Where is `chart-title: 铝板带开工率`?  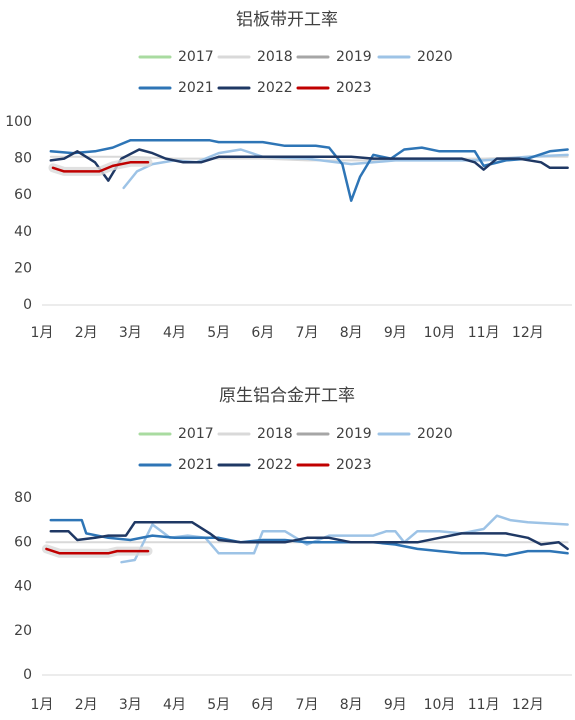
chart-title: 铝板带开工率 is located at coordinates (287, 20).